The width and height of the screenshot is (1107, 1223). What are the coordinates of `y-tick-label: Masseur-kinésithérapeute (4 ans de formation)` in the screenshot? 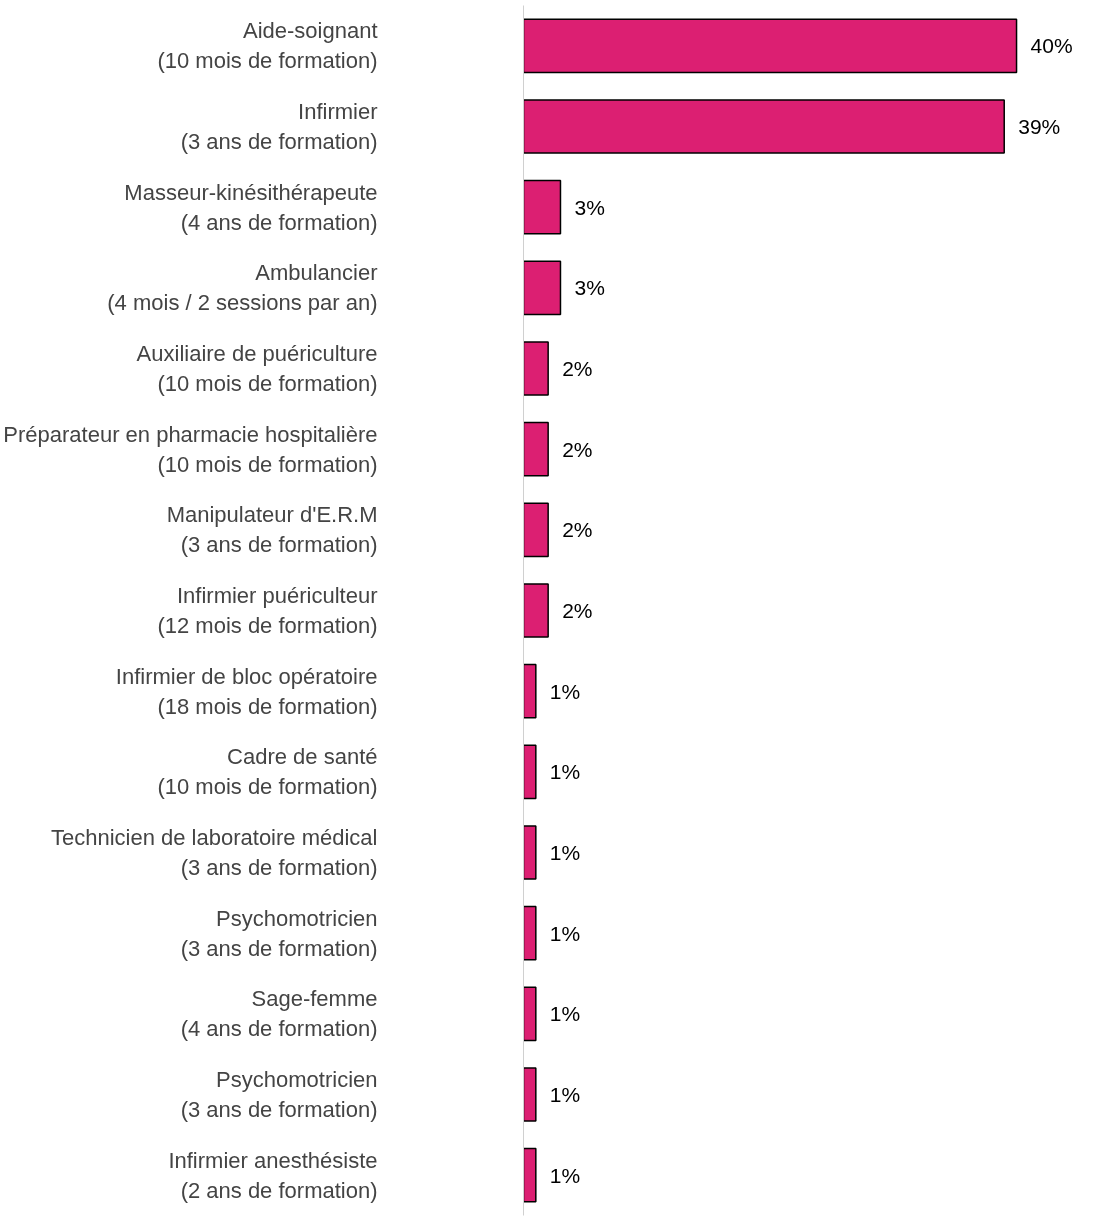 It's located at (251, 207).